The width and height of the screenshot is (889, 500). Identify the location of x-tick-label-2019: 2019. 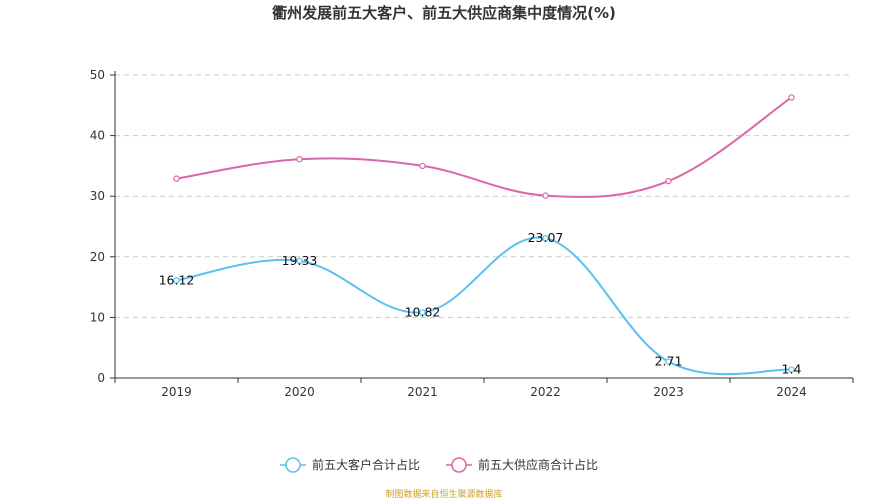
(176, 392).